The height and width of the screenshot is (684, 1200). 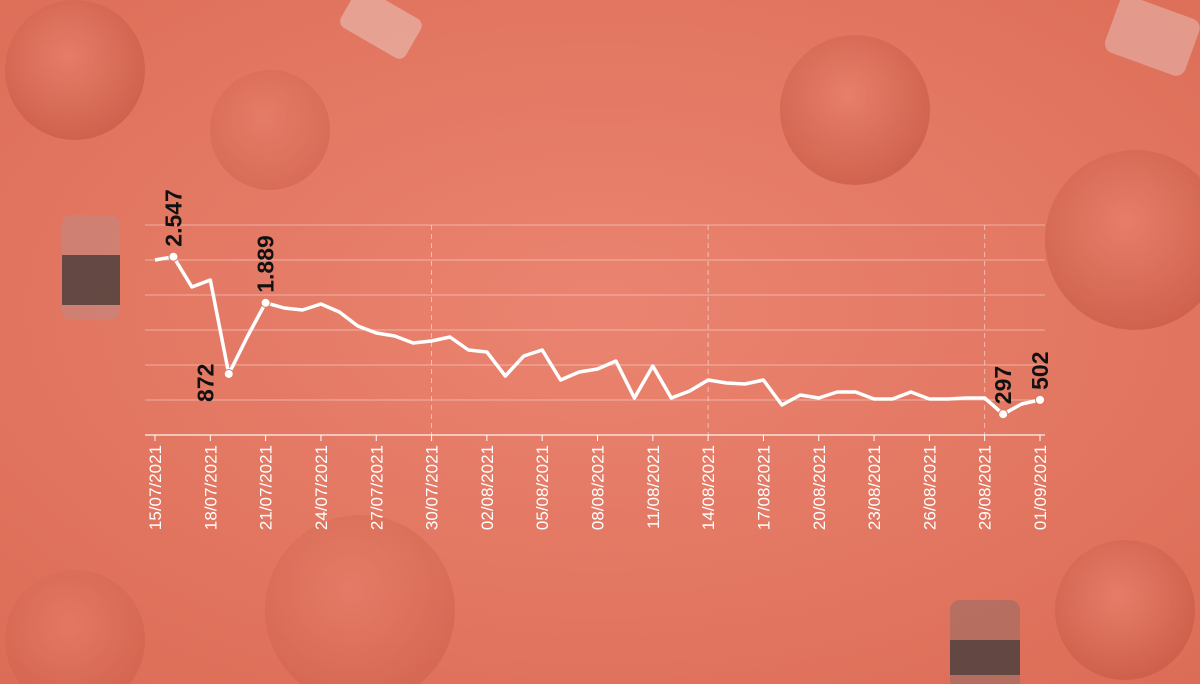 What do you see at coordinates (763, 487) in the screenshot?
I see `x-tick-label: 17/08/2021` at bounding box center [763, 487].